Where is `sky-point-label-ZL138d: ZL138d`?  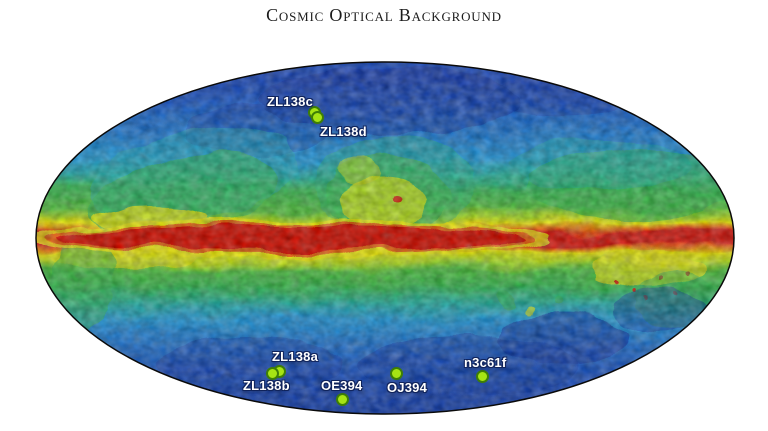 sky-point-label-ZL138d: ZL138d is located at coordinates (343, 131).